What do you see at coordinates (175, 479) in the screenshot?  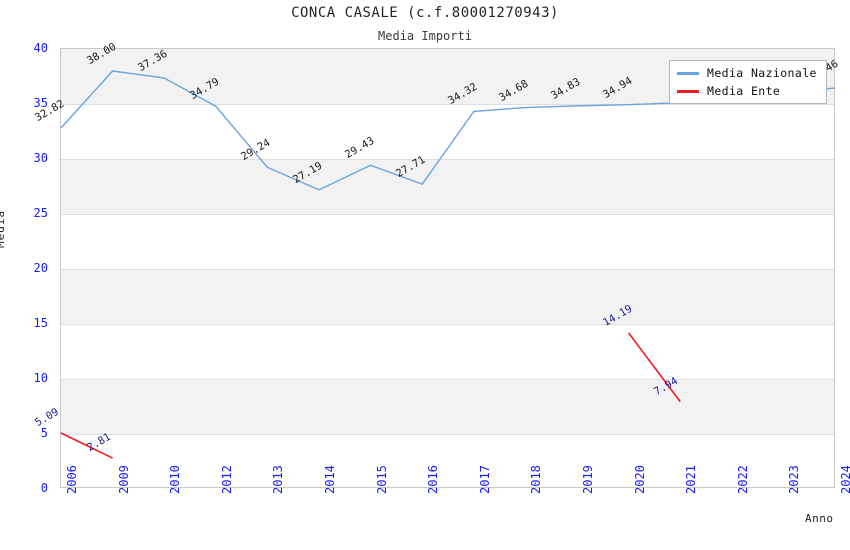 I see `x-tick-label: 2010` at bounding box center [175, 479].